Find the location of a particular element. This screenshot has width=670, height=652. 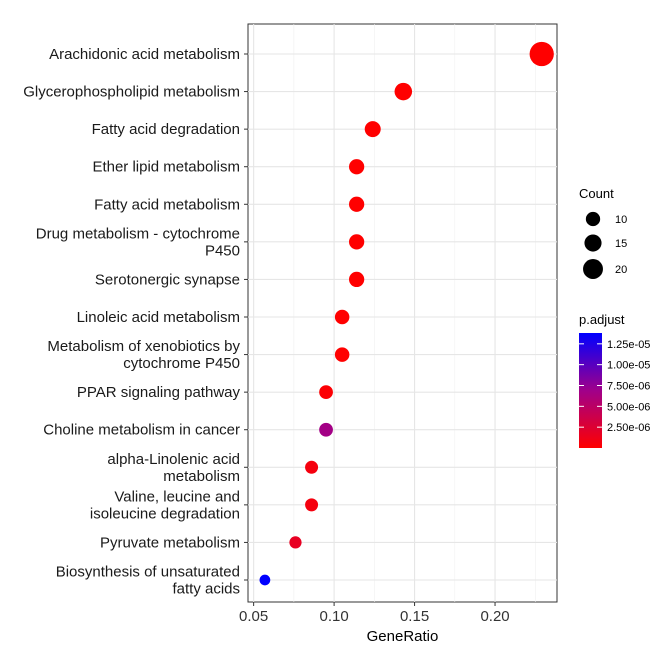

padj-legend-label: 5.00e-06 is located at coordinates (628, 407).